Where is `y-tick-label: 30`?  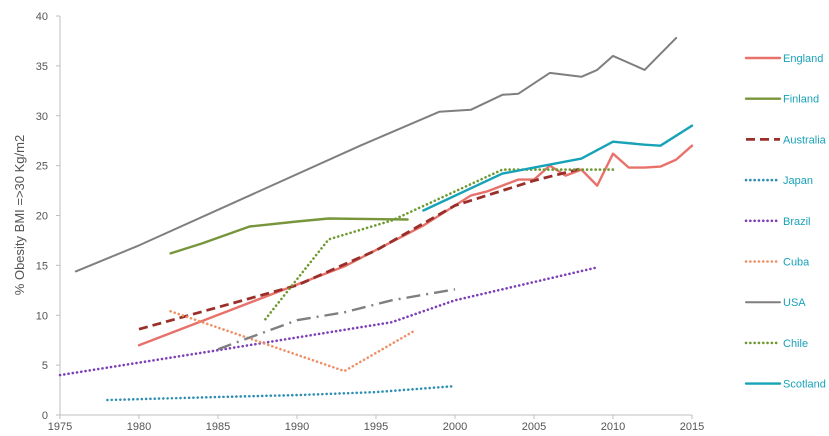 y-tick-label: 30 is located at coordinates (42, 117).